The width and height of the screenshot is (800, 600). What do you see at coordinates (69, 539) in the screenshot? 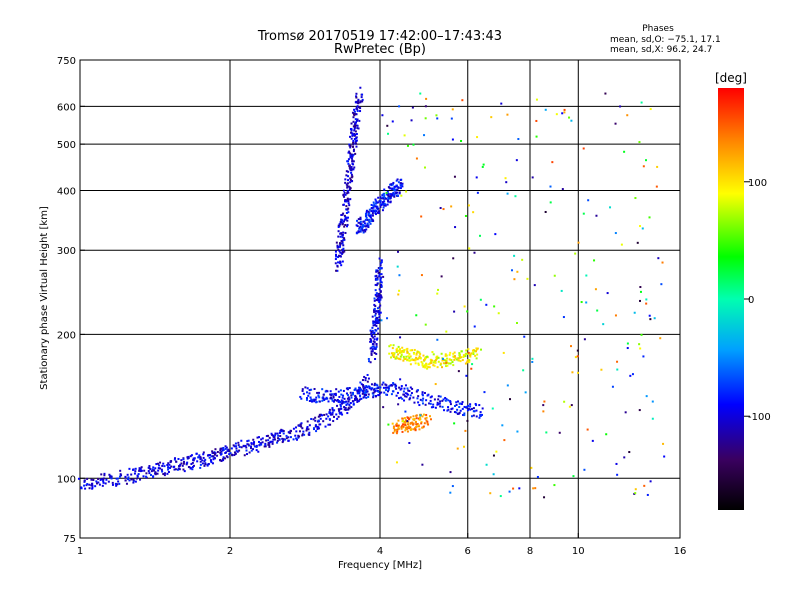
I see `y-tick-label: 75` at bounding box center [69, 539].